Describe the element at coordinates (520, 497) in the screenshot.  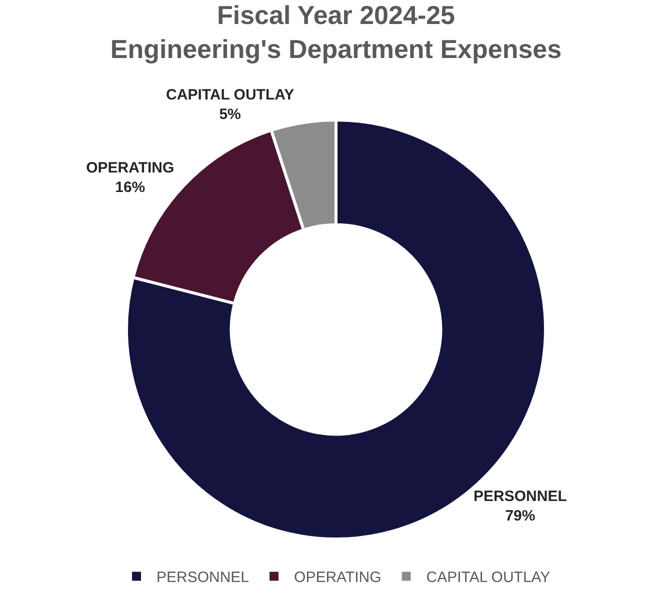
I see `slice-label: PERSONNEL` at that location.